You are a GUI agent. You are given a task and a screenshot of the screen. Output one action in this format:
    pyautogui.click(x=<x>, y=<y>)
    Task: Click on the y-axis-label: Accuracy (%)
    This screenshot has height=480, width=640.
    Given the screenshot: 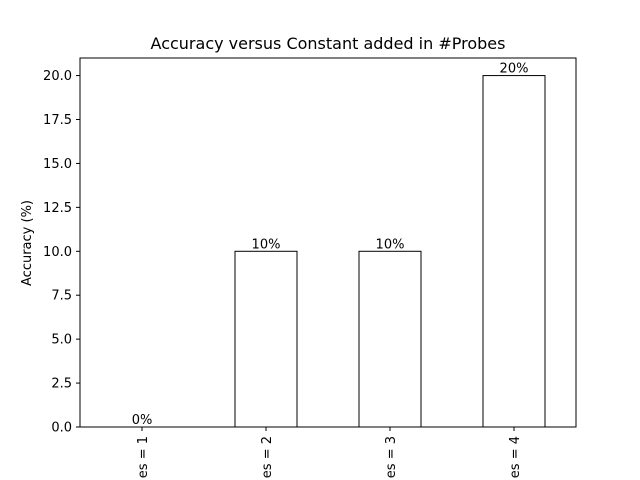 What is the action you would take?
    pyautogui.click(x=27, y=243)
    